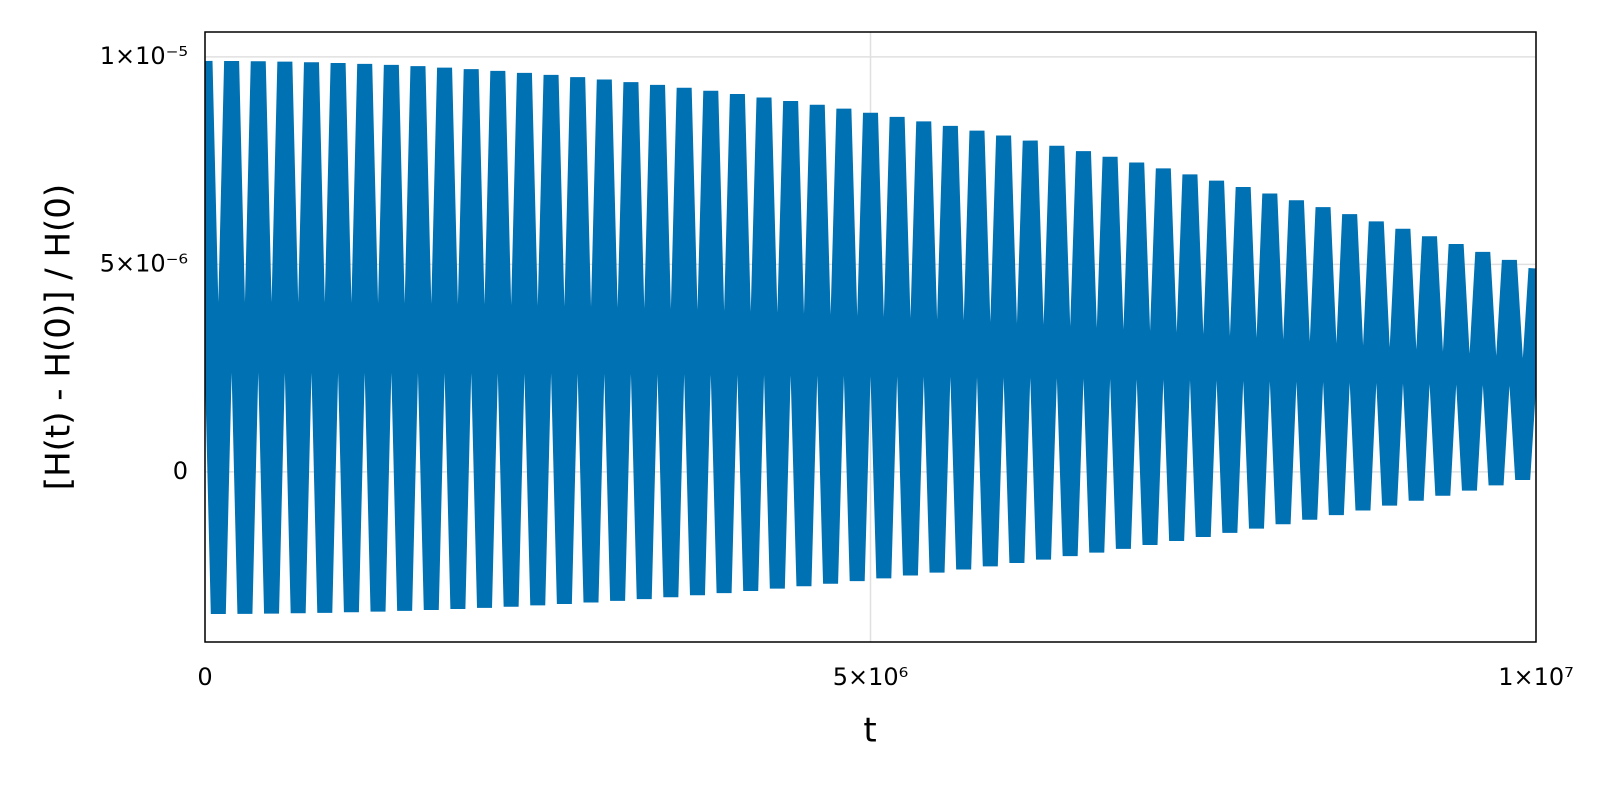 This screenshot has height=800, width=1600. Describe the element at coordinates (1536, 677) in the screenshot. I see `x-tick-label: 1×10⁷` at that location.